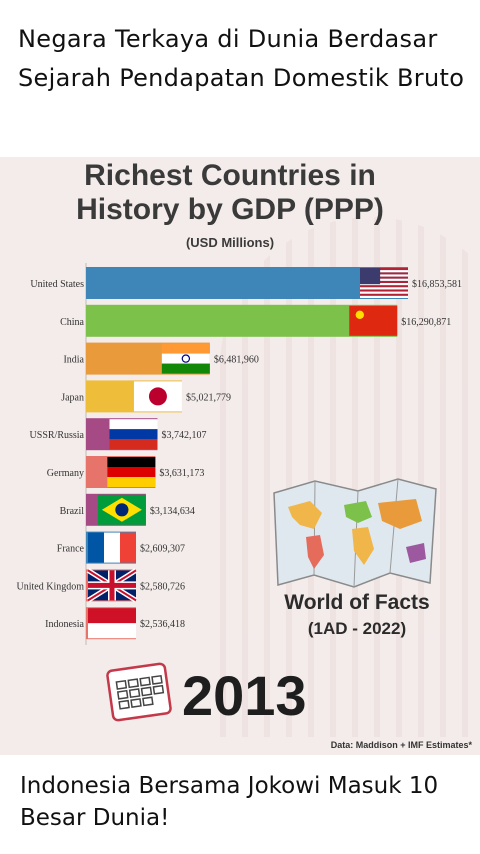 This screenshot has width=480, height=854. Describe the element at coordinates (72, 397) in the screenshot. I see `category-label: Japan` at that location.